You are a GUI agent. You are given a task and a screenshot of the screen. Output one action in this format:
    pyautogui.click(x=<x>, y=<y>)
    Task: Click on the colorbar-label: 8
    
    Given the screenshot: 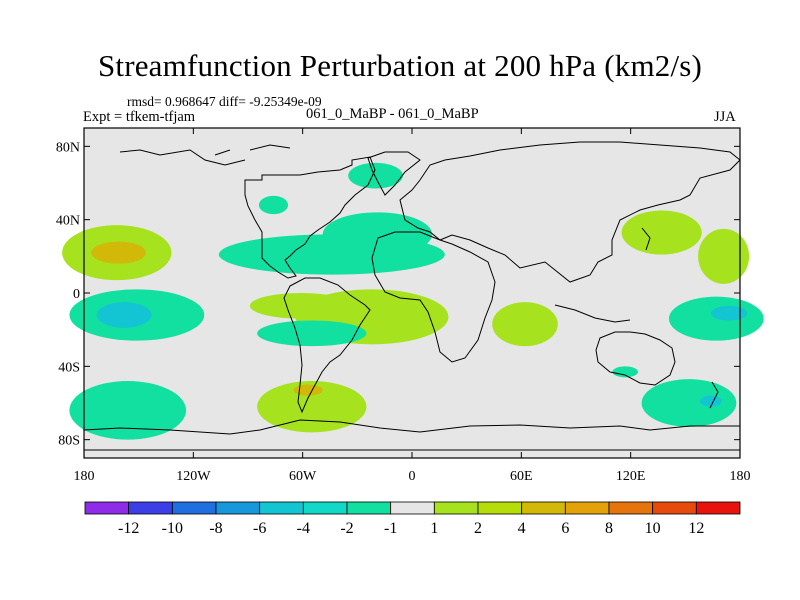 What is the action you would take?
    pyautogui.click(x=609, y=528)
    